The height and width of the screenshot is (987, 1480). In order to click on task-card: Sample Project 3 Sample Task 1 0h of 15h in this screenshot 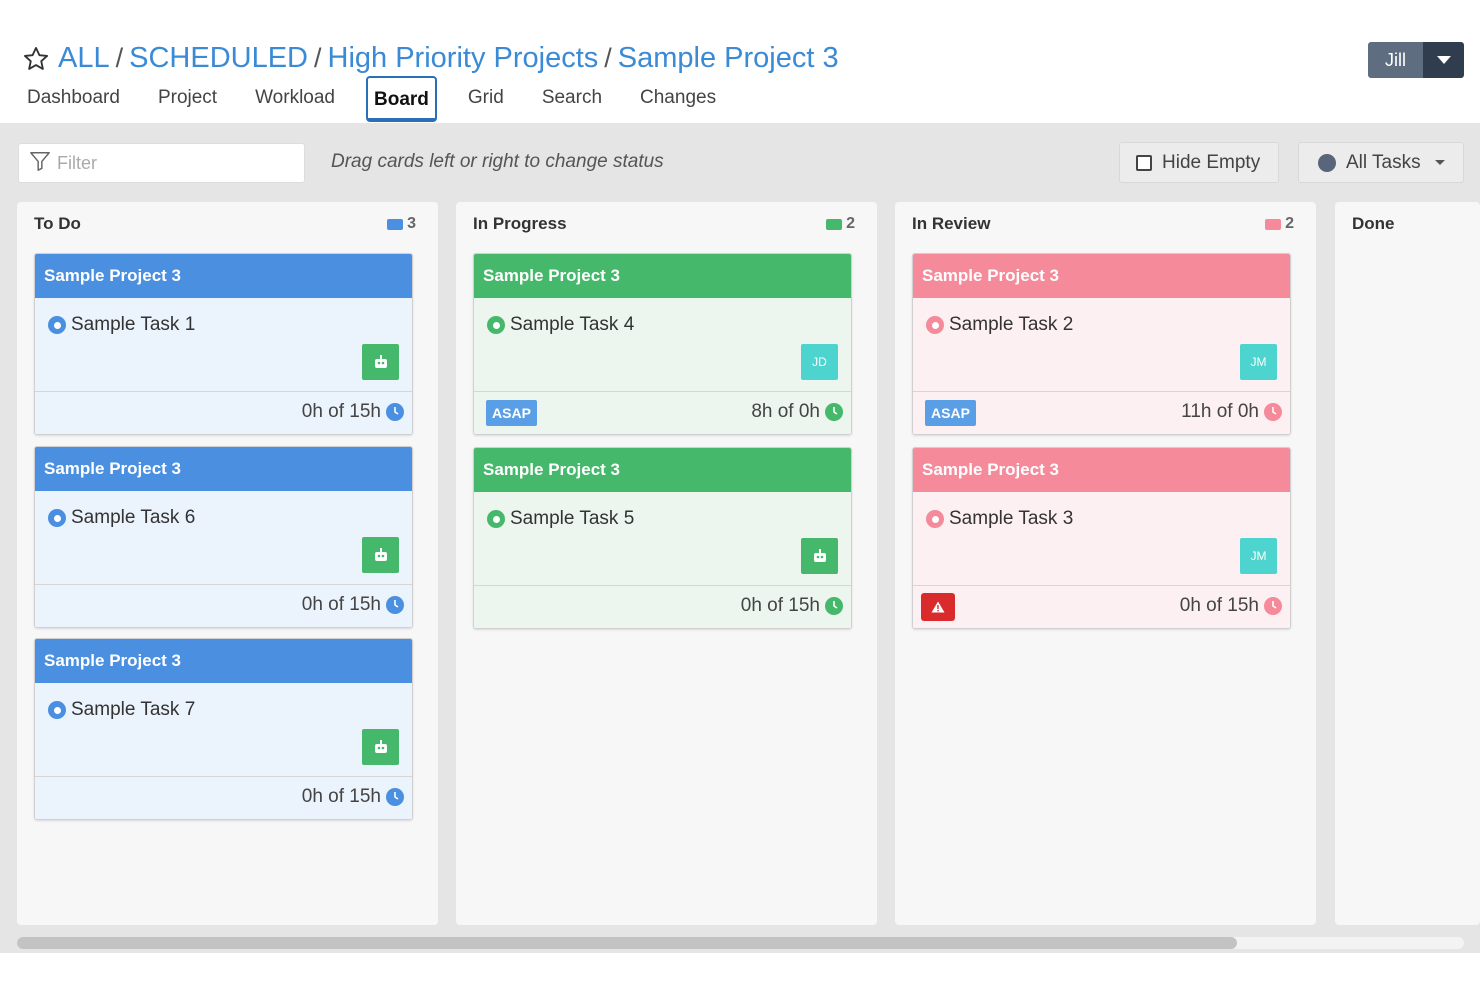, I will do `click(223, 344)`.